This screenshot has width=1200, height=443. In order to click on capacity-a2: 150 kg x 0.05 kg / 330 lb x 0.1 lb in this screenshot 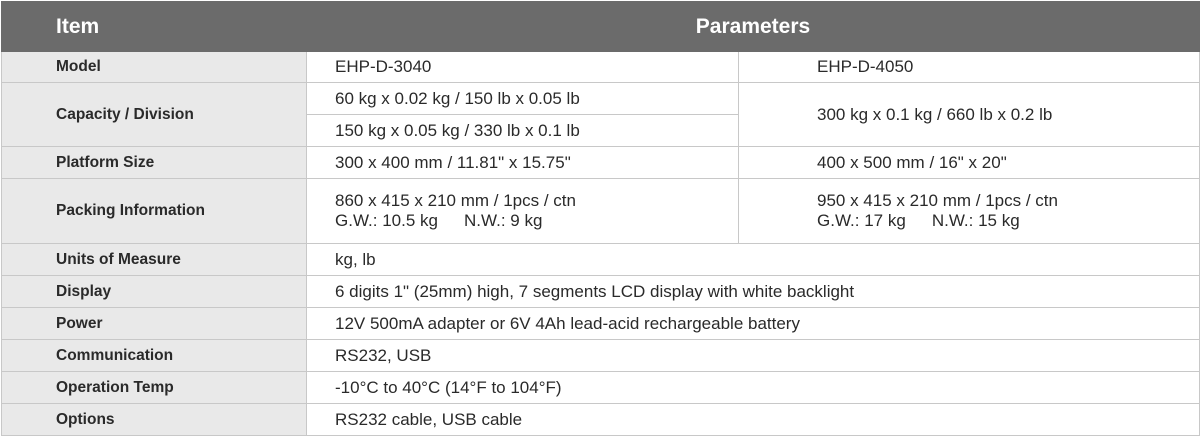, I will do `click(522, 130)`.